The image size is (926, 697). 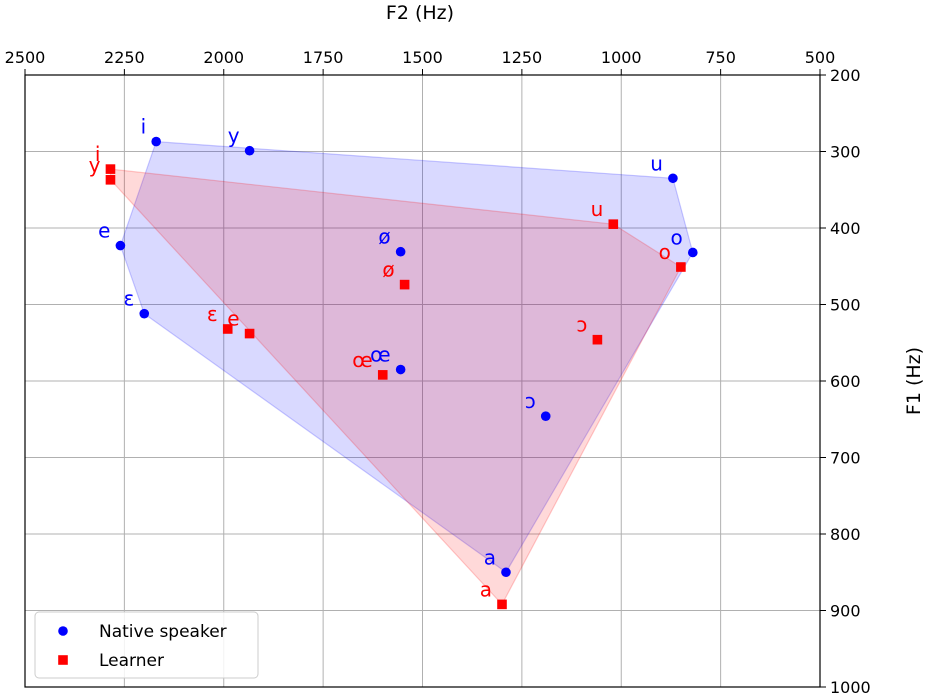 What do you see at coordinates (914, 381) in the screenshot?
I see `y-axis-title: F1 (Hz)` at bounding box center [914, 381].